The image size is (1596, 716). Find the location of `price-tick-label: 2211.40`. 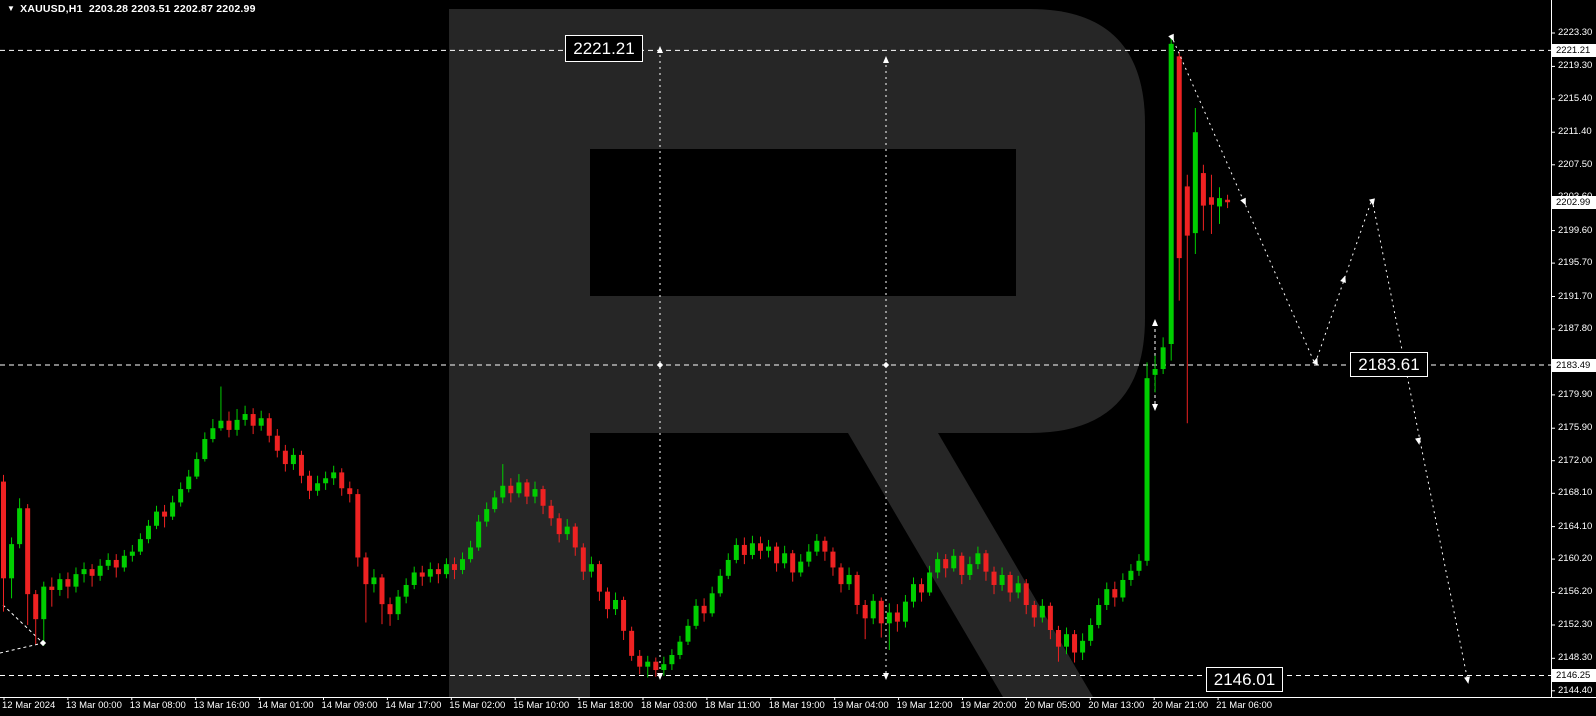

price-tick-label: 2211.40 is located at coordinates (1575, 132).